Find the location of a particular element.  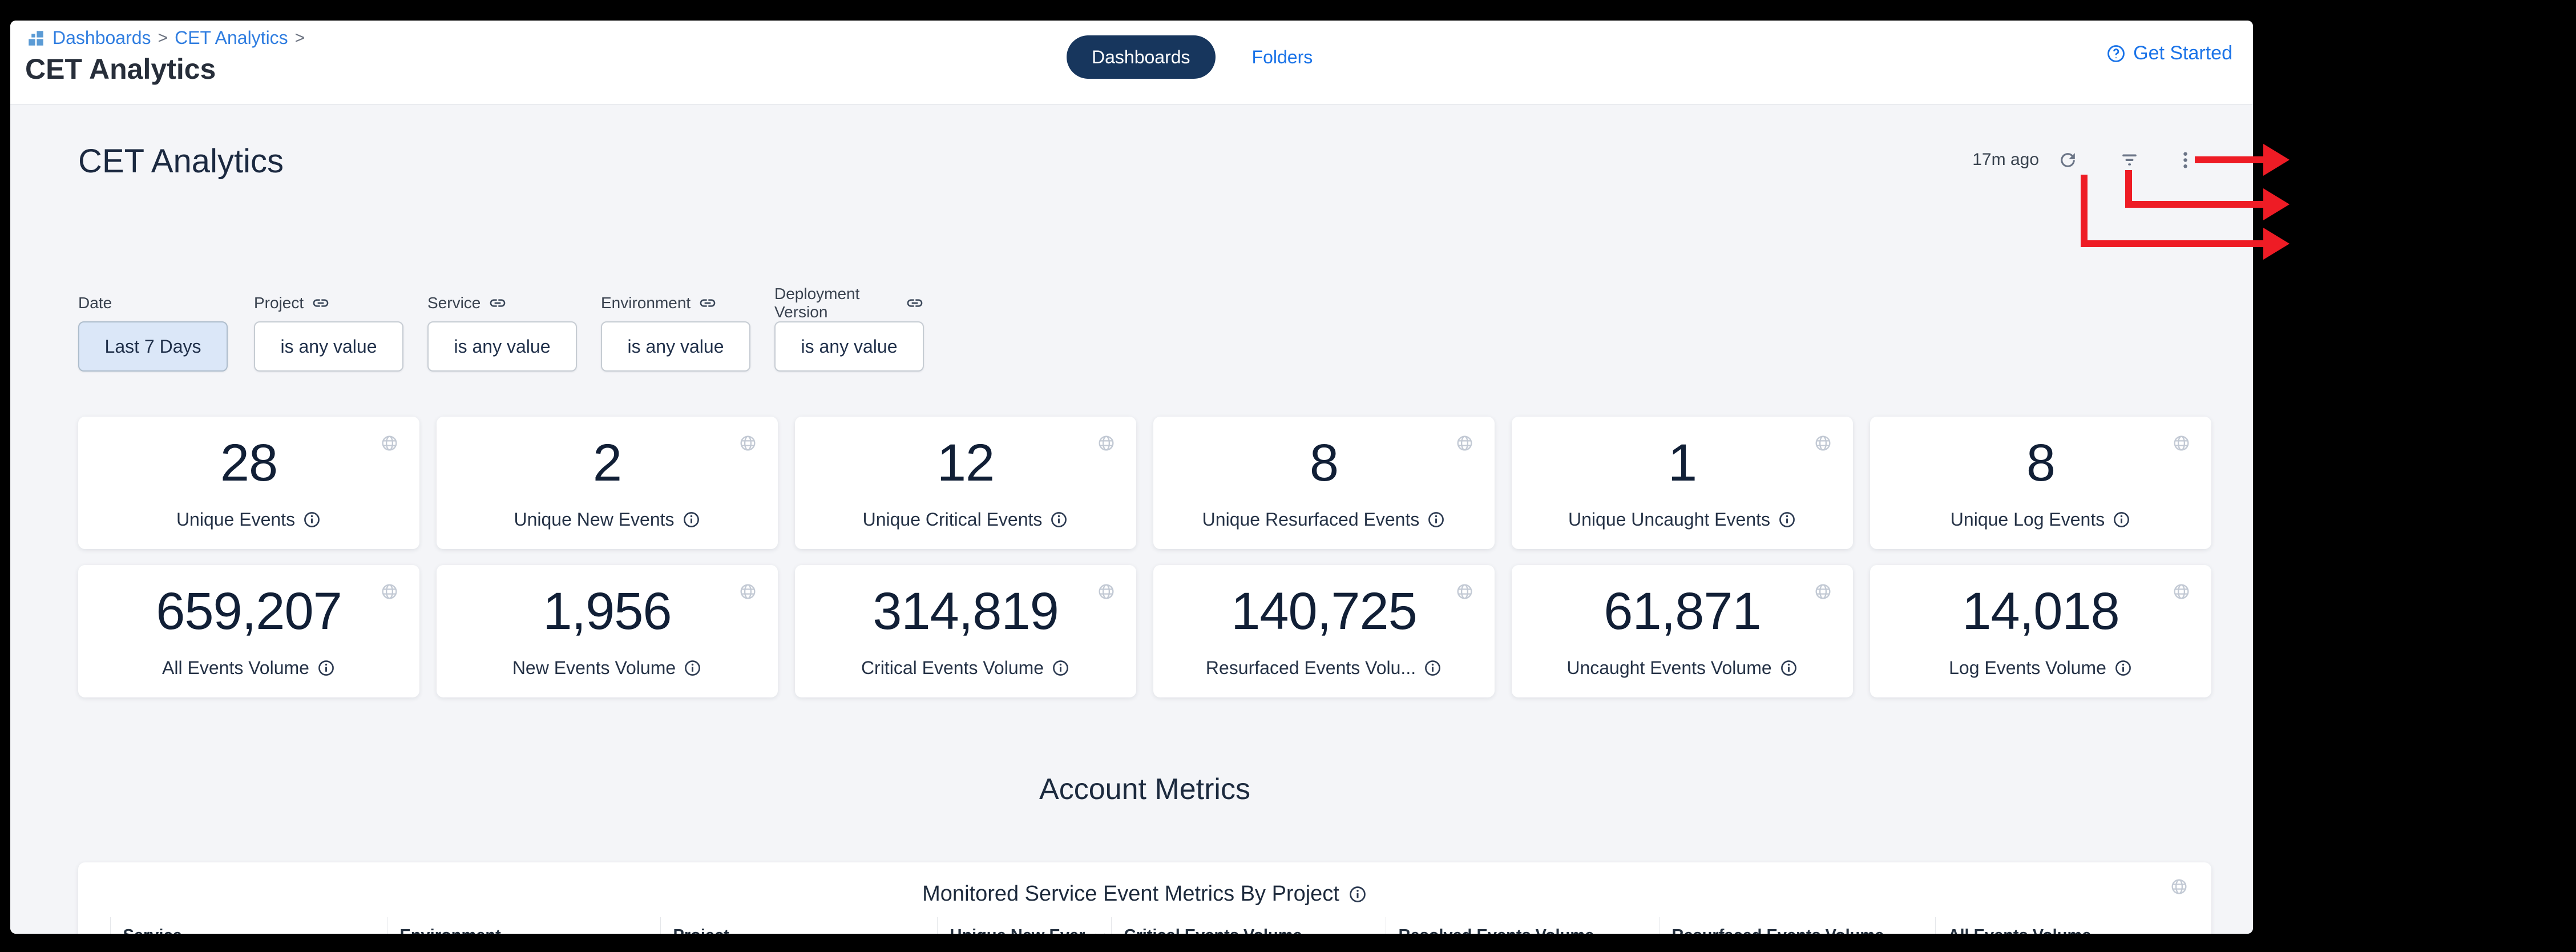

filter-environment: Environment is any value is located at coordinates (675, 333).